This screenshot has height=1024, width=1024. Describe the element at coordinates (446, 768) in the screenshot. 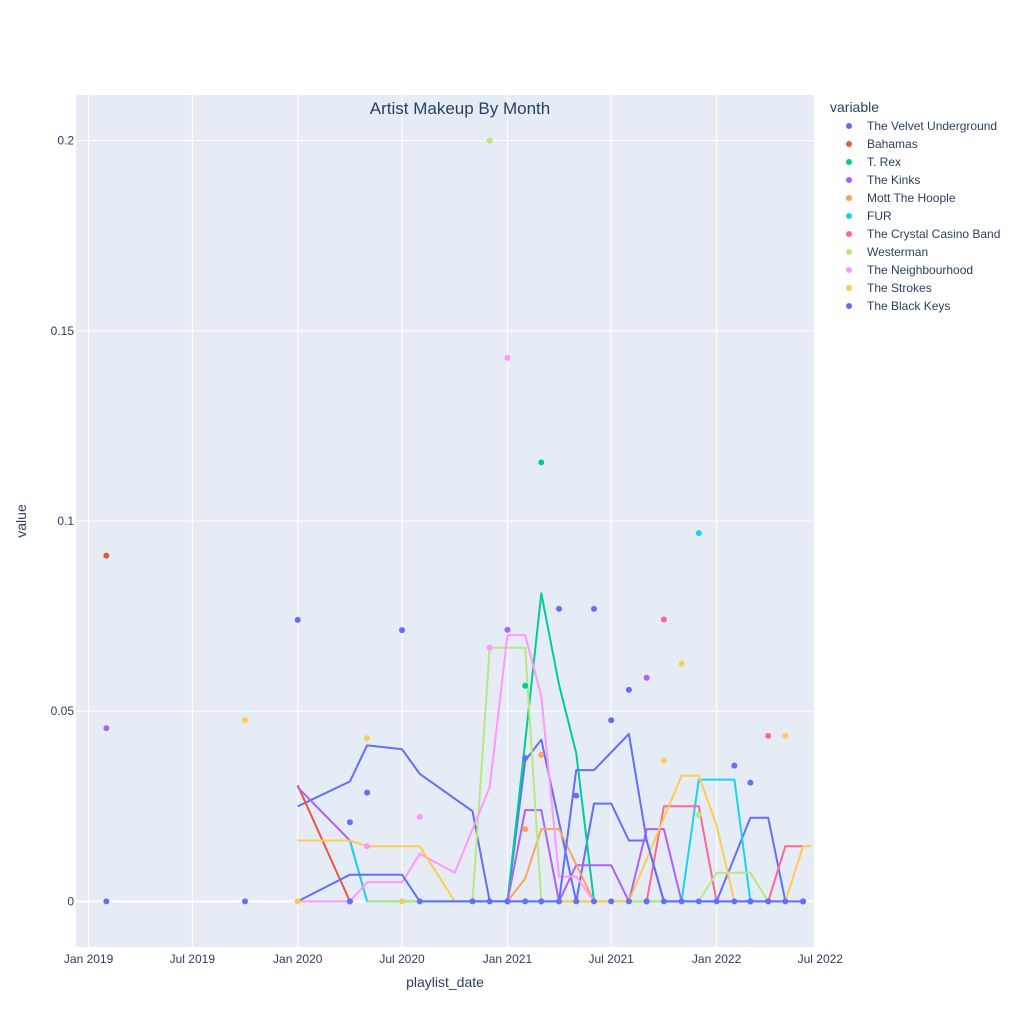

I see `series-line-the-neighbourhood` at that location.